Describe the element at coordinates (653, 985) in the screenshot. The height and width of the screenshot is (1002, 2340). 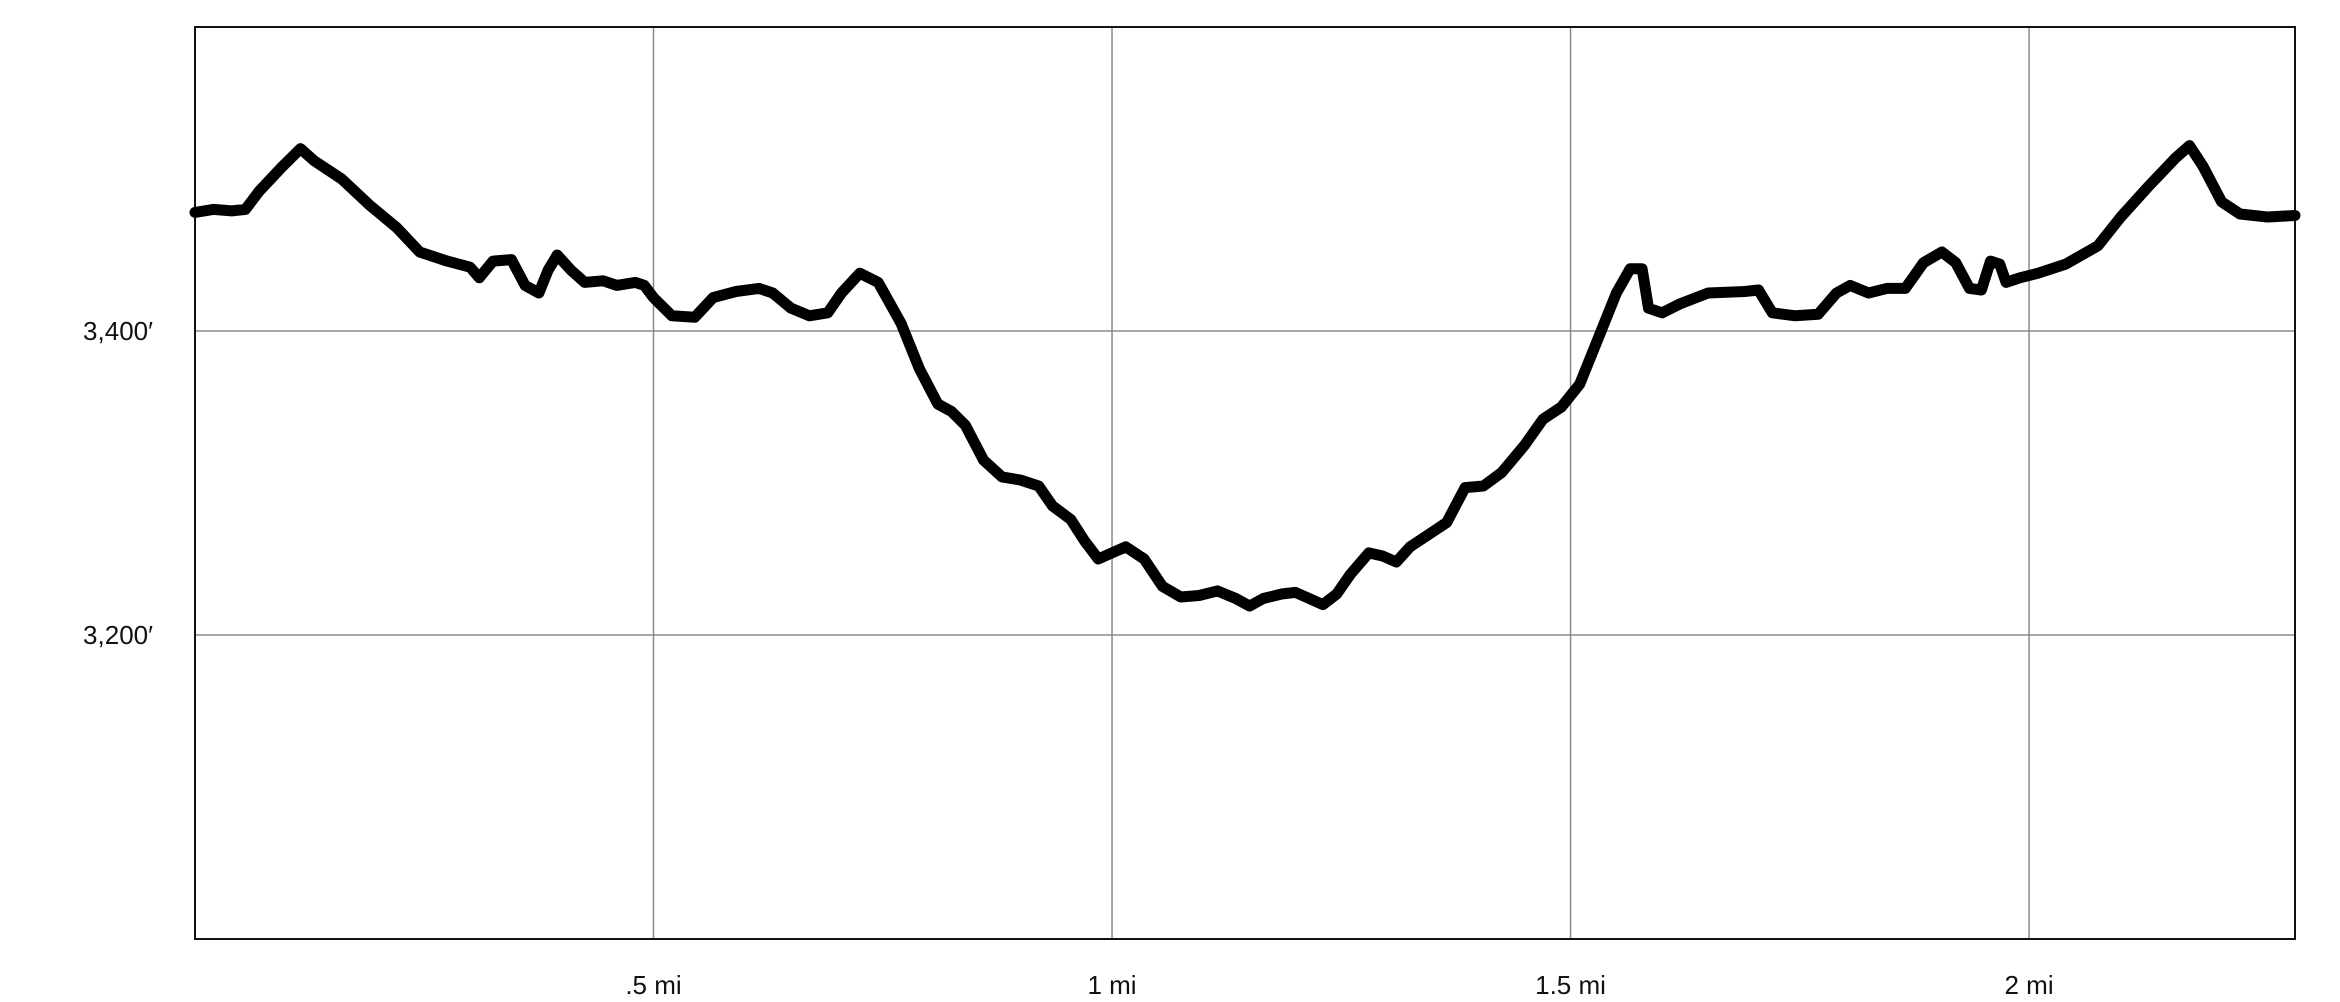
I see `x-tick-label: .5 mi` at that location.